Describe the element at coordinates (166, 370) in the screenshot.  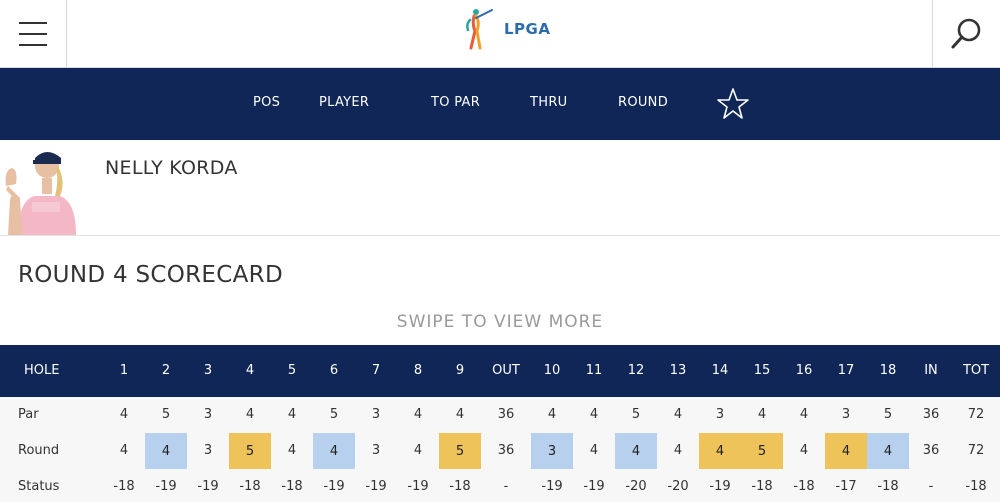
I see `hole-header-2: 2` at that location.